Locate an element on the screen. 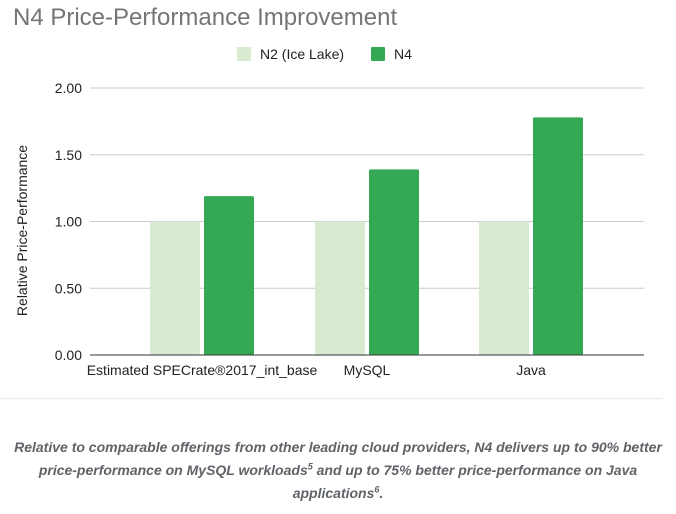 The image size is (676, 514). y-tick-label: 2.00 is located at coordinates (68, 88).